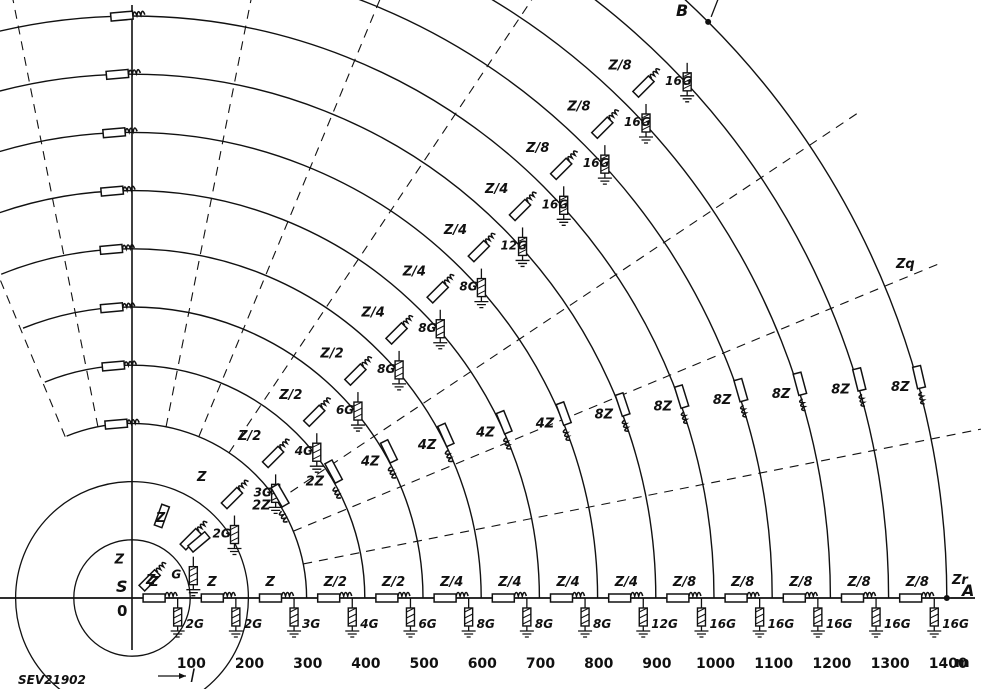  What do you see at coordinates (655, 73) in the screenshot?
I see `diag-coil` at bounding box center [655, 73].